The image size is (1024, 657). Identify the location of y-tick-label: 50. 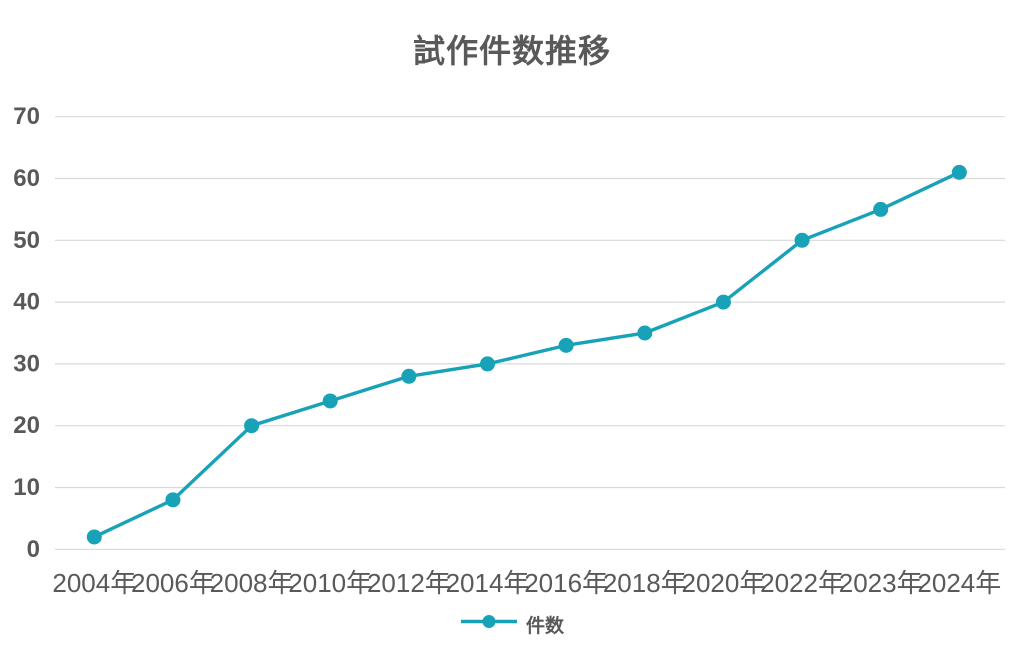
(26, 240).